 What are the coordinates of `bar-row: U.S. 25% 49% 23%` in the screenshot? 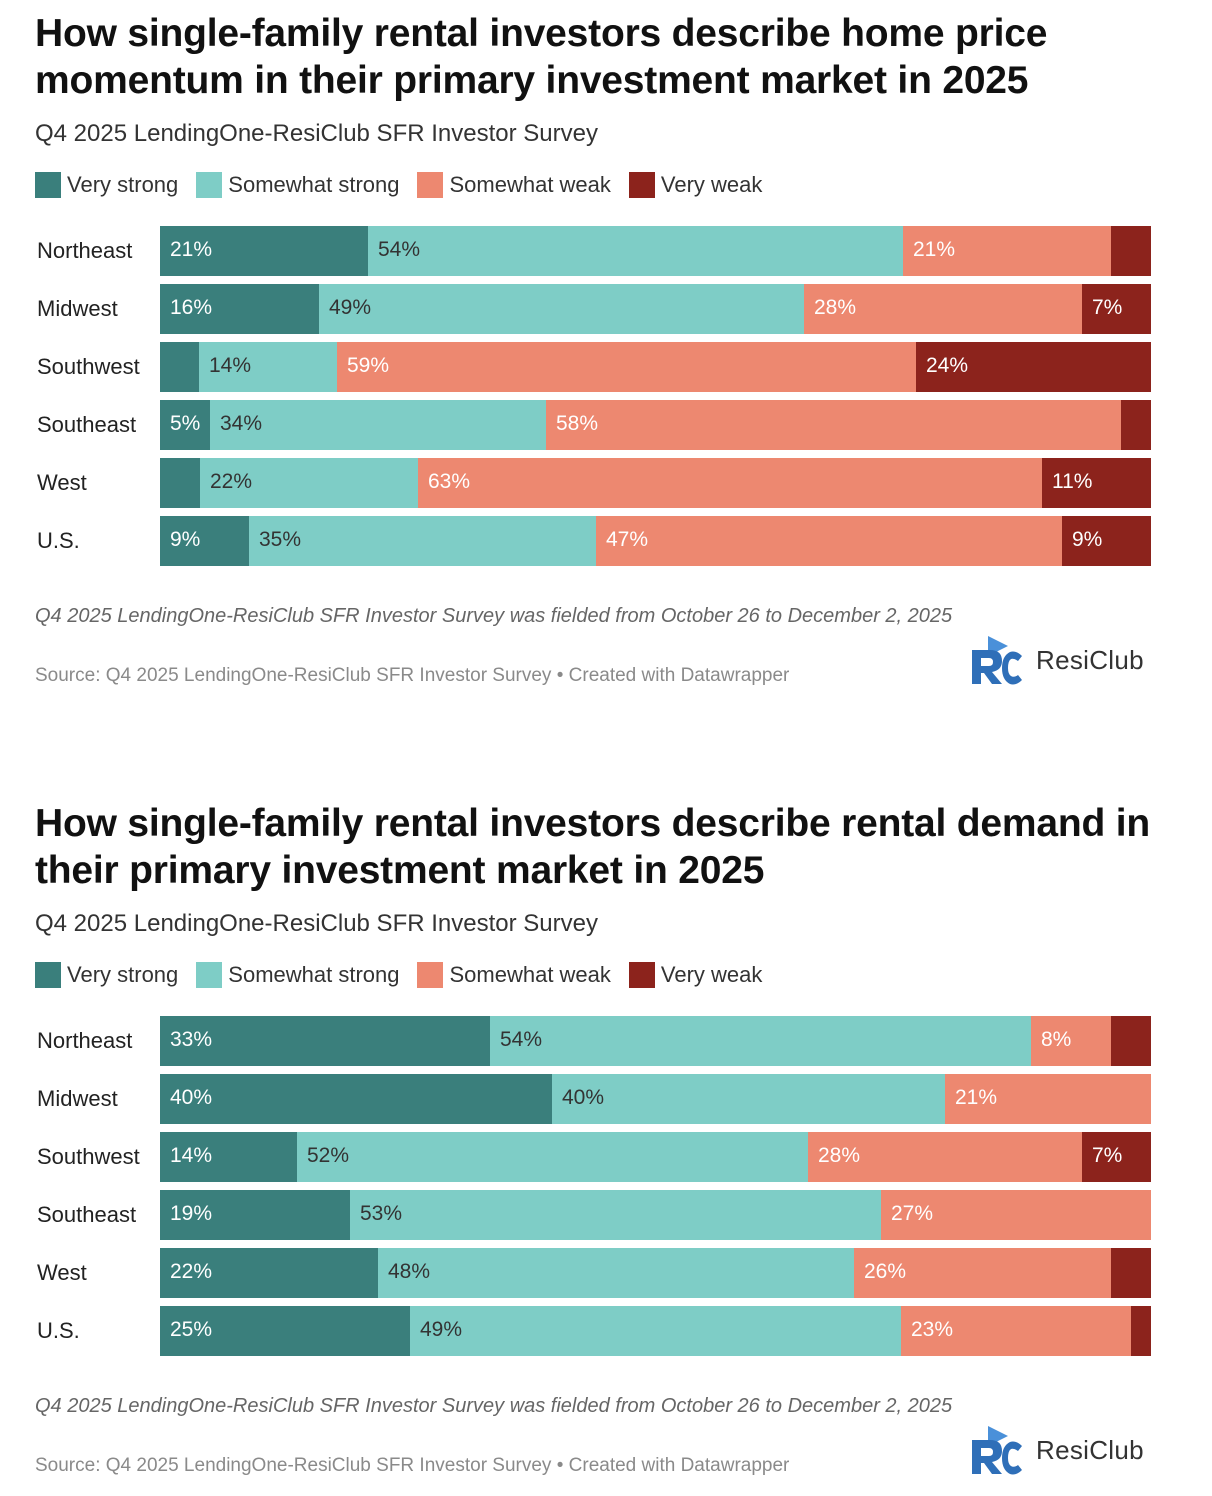 It's located at (606, 1331).